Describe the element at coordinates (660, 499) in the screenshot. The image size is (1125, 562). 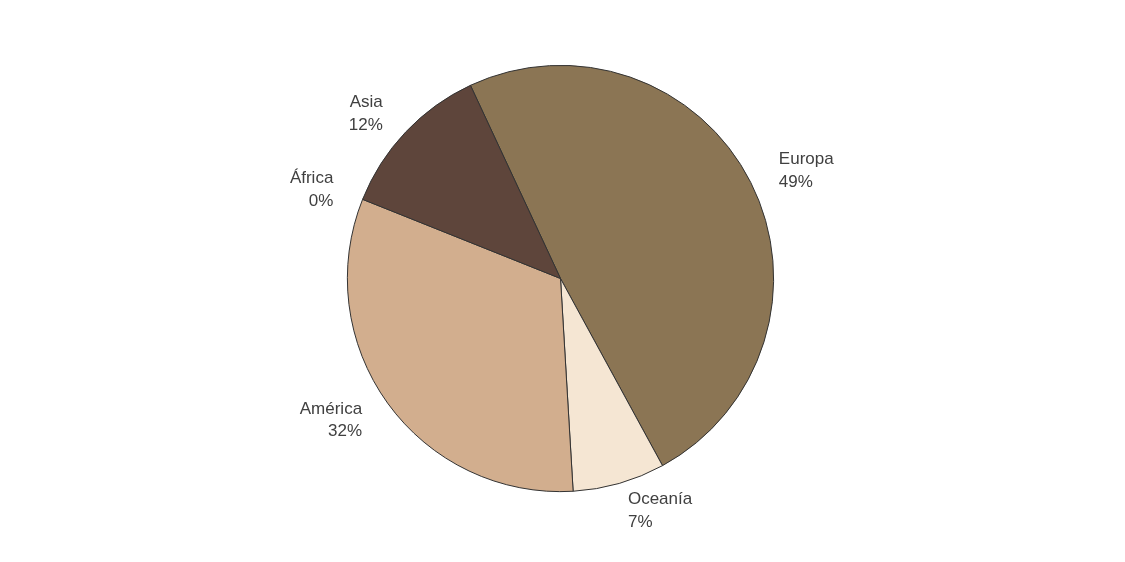
I see `slice-label: Oceanía` at that location.